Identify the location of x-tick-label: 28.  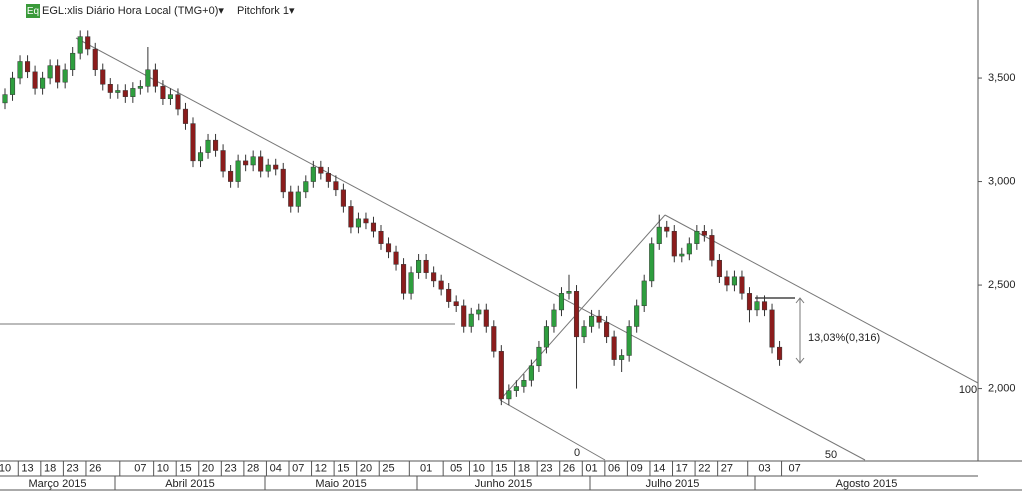
(253, 468).